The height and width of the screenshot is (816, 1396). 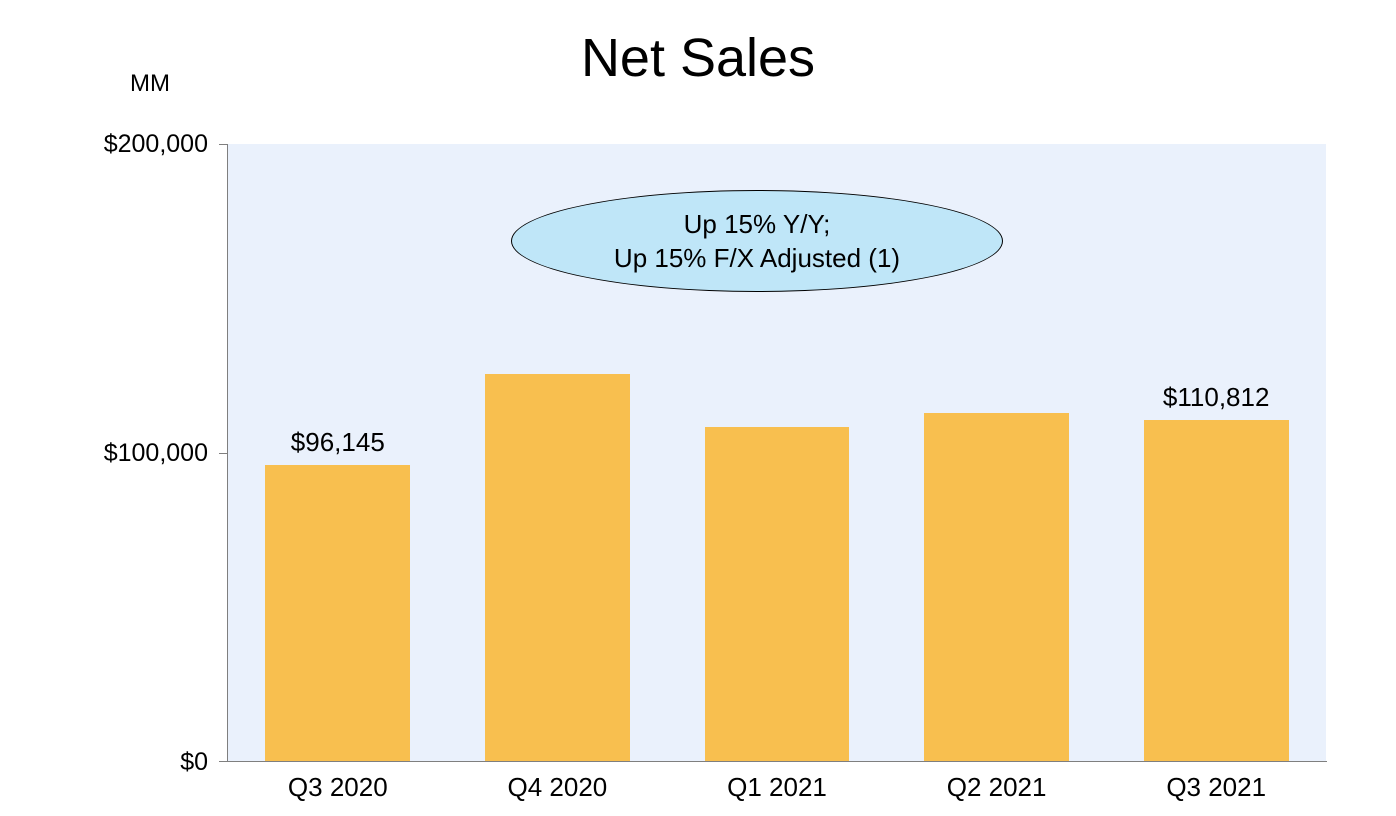 I want to click on data-label: $110,812, so click(x=1216, y=396).